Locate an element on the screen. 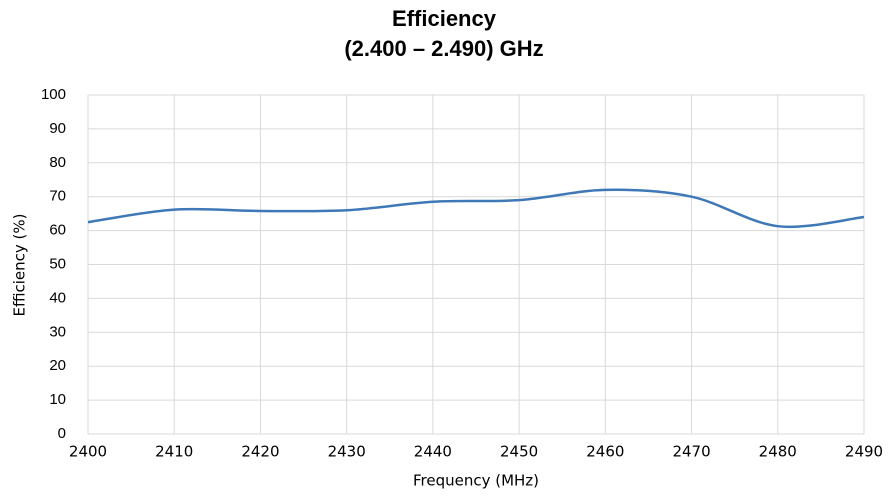 This screenshot has height=498, width=888. x-tick-label: 2430 is located at coordinates (347, 452).